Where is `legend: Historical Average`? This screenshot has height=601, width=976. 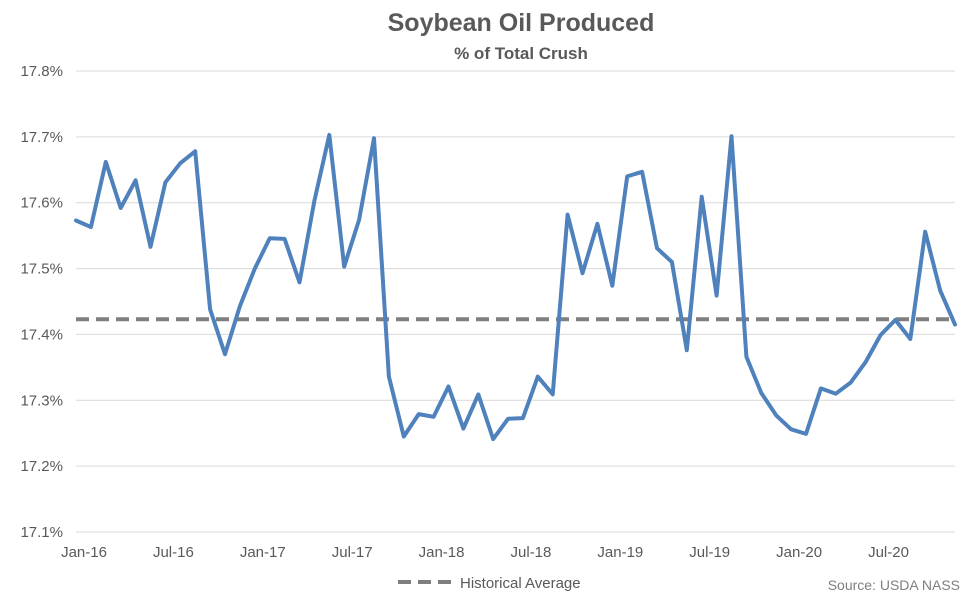 legend: Historical Average is located at coordinates (489, 583).